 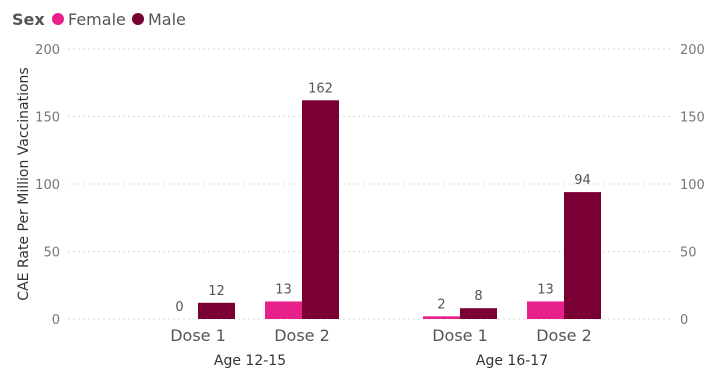 I want to click on category-label-g0-c1: Dose 2, so click(x=302, y=335).